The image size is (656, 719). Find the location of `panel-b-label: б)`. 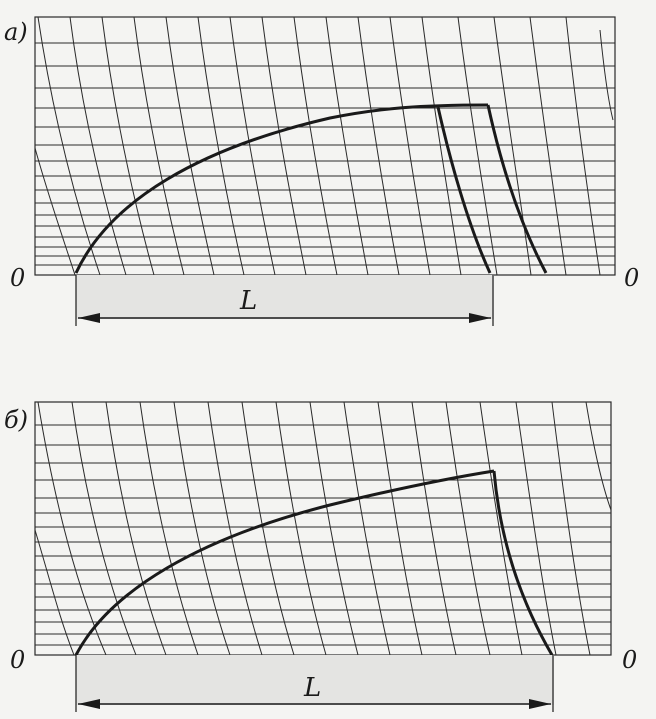

panel-b-label: б) is located at coordinates (16, 420).